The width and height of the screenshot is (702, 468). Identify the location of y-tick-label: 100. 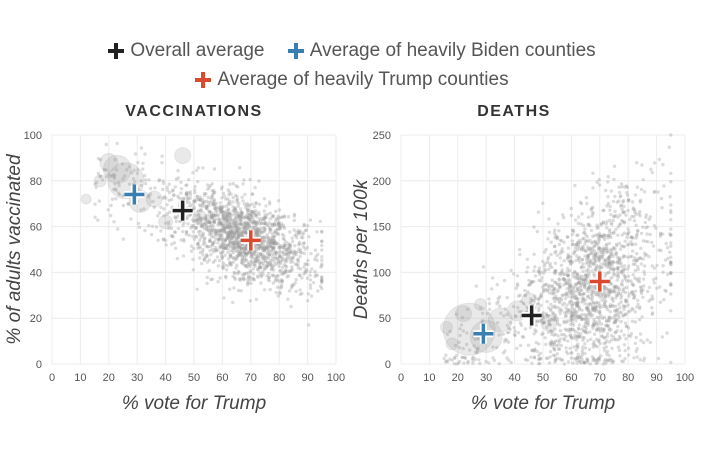
(33, 136).